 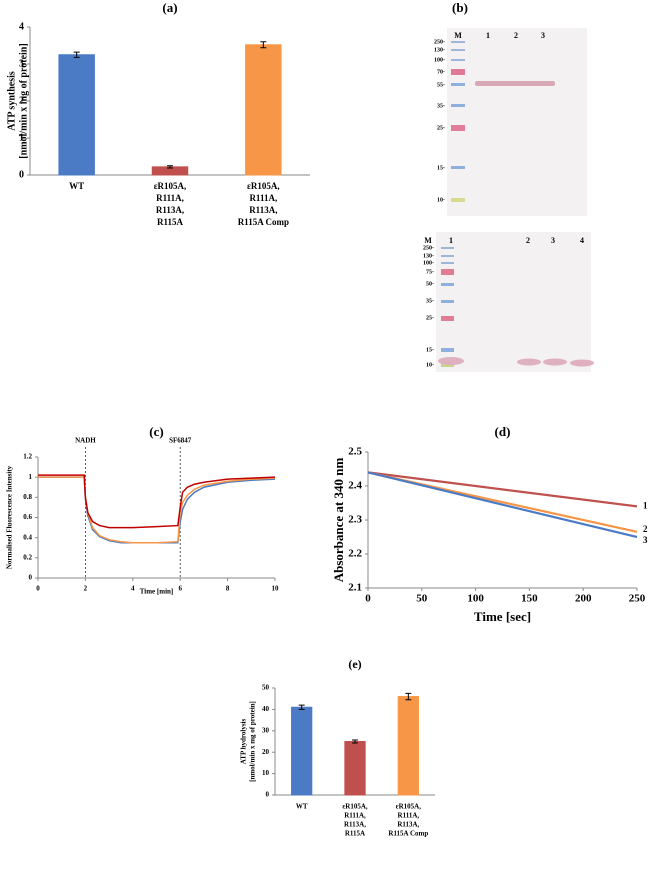 I want to click on y-tick-label: 2.3, so click(x=355, y=520).